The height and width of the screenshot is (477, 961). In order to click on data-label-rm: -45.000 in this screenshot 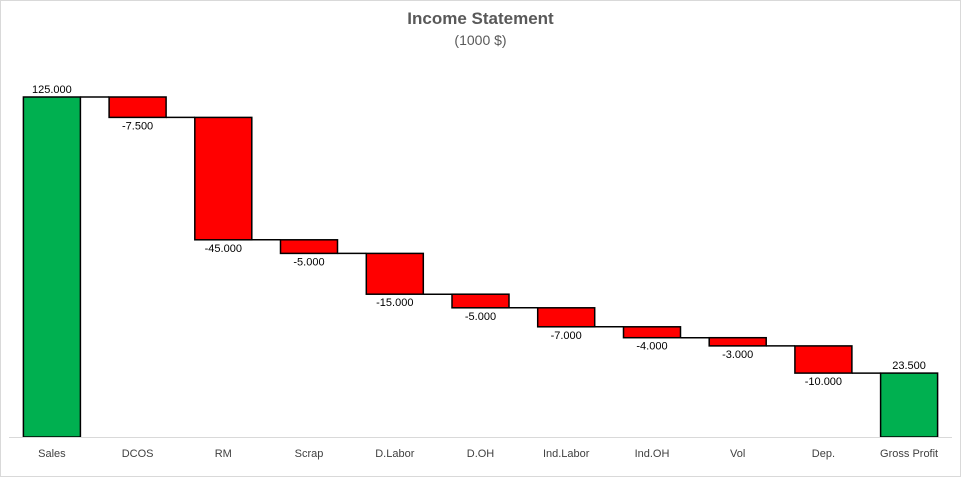, I will do `click(223, 249)`.